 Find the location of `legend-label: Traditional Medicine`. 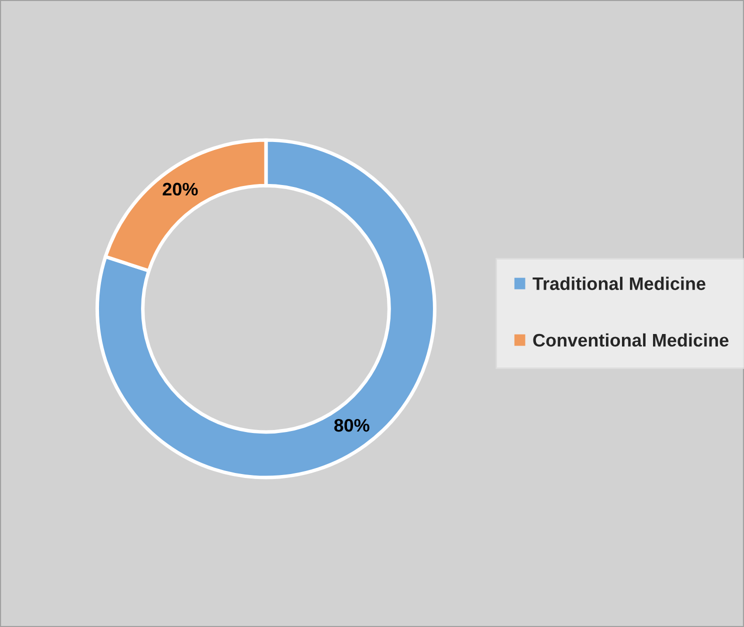

legend-label: Traditional Medicine is located at coordinates (619, 283).